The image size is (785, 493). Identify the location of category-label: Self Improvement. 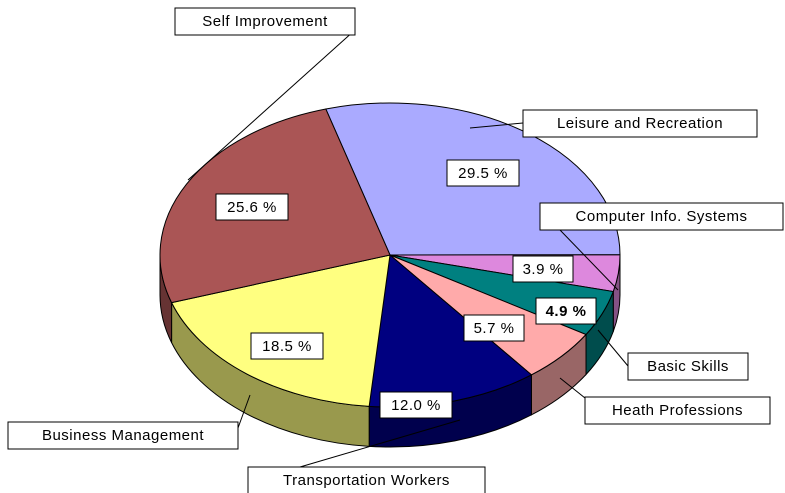
(265, 21).